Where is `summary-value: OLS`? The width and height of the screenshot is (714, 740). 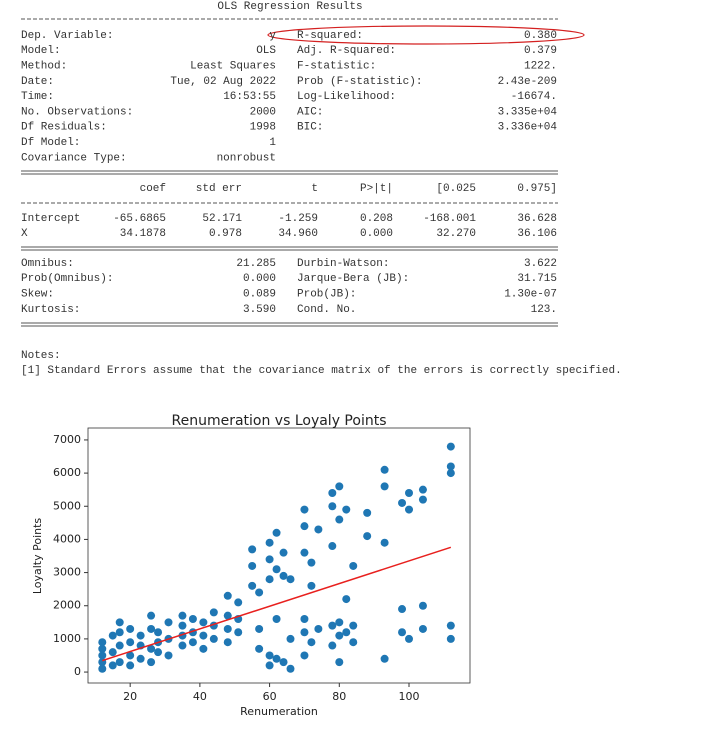 summary-value: OLS is located at coordinates (266, 51).